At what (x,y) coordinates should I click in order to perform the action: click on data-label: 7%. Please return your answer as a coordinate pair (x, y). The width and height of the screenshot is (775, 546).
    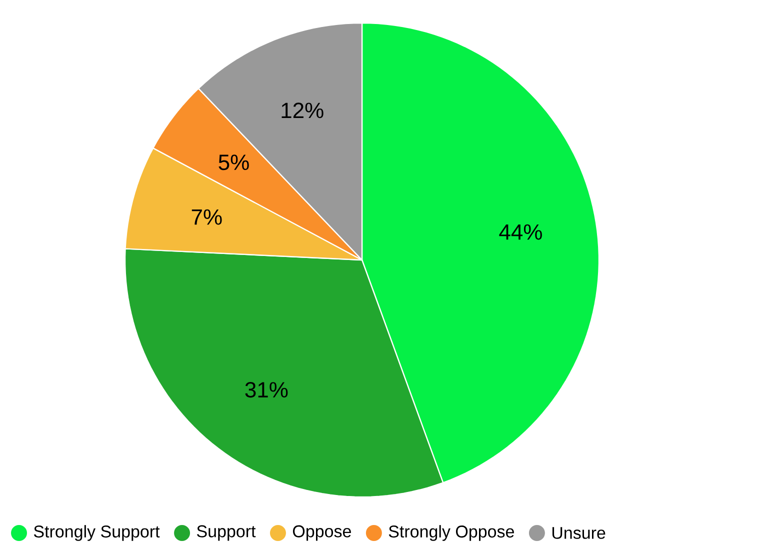
    Looking at the image, I should click on (207, 217).